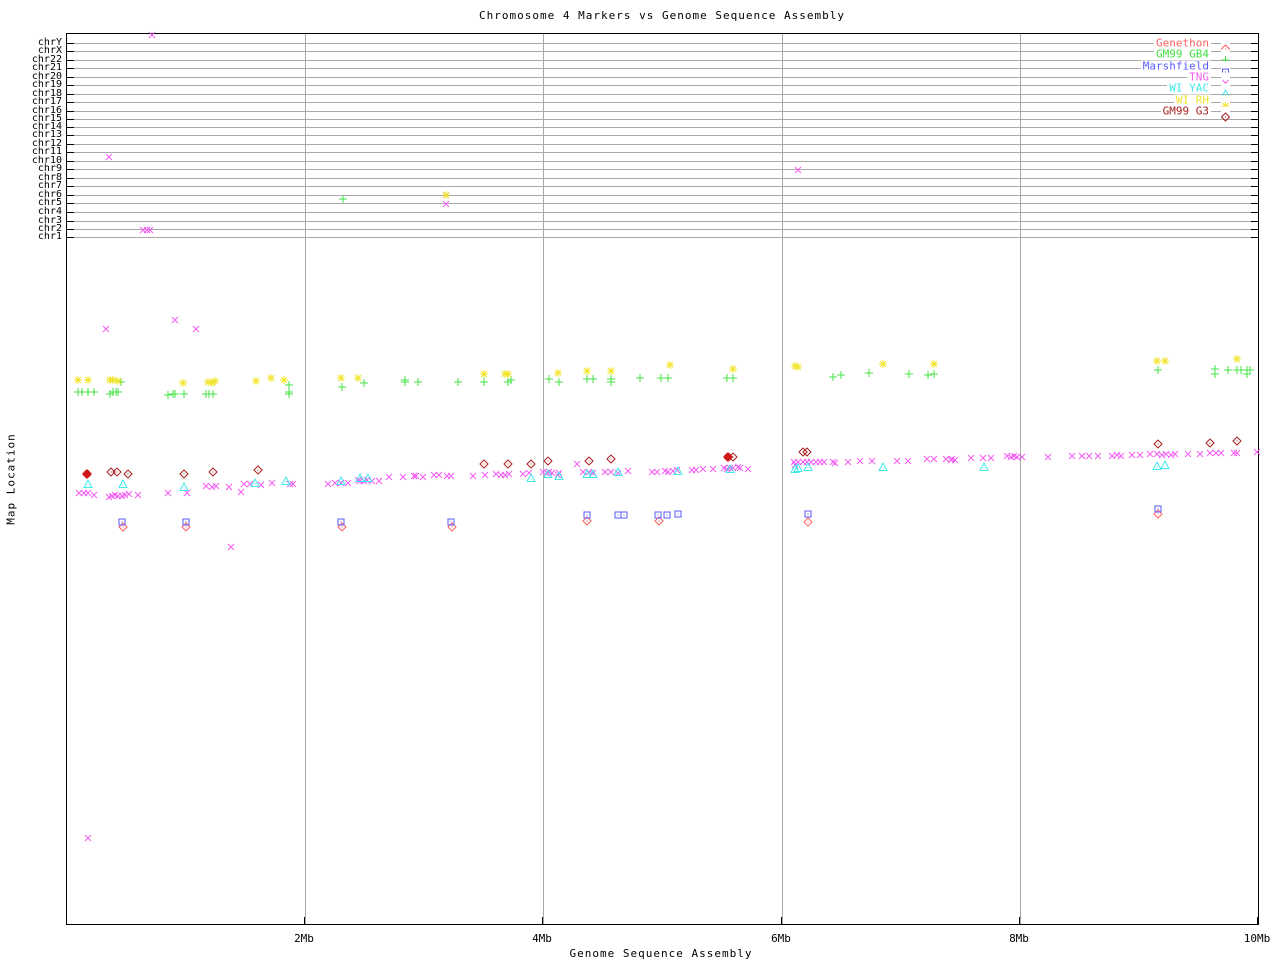 The image size is (1280, 960). What do you see at coordinates (46, 134) in the screenshot?
I see `chr-label-chr13: chr13` at bounding box center [46, 134].